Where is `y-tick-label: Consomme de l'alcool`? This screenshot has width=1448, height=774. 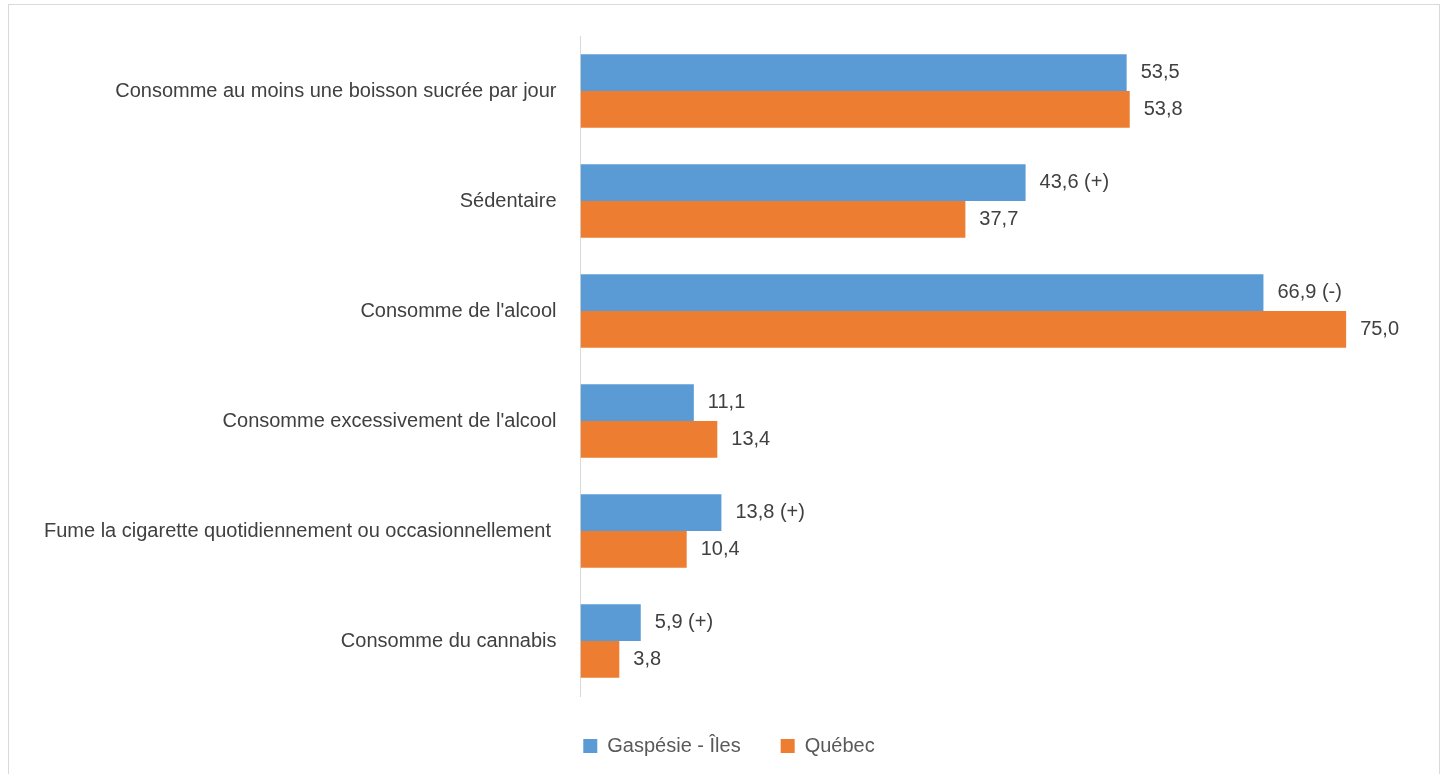
y-tick-label: Consomme de l'alcool is located at coordinates (458, 309).